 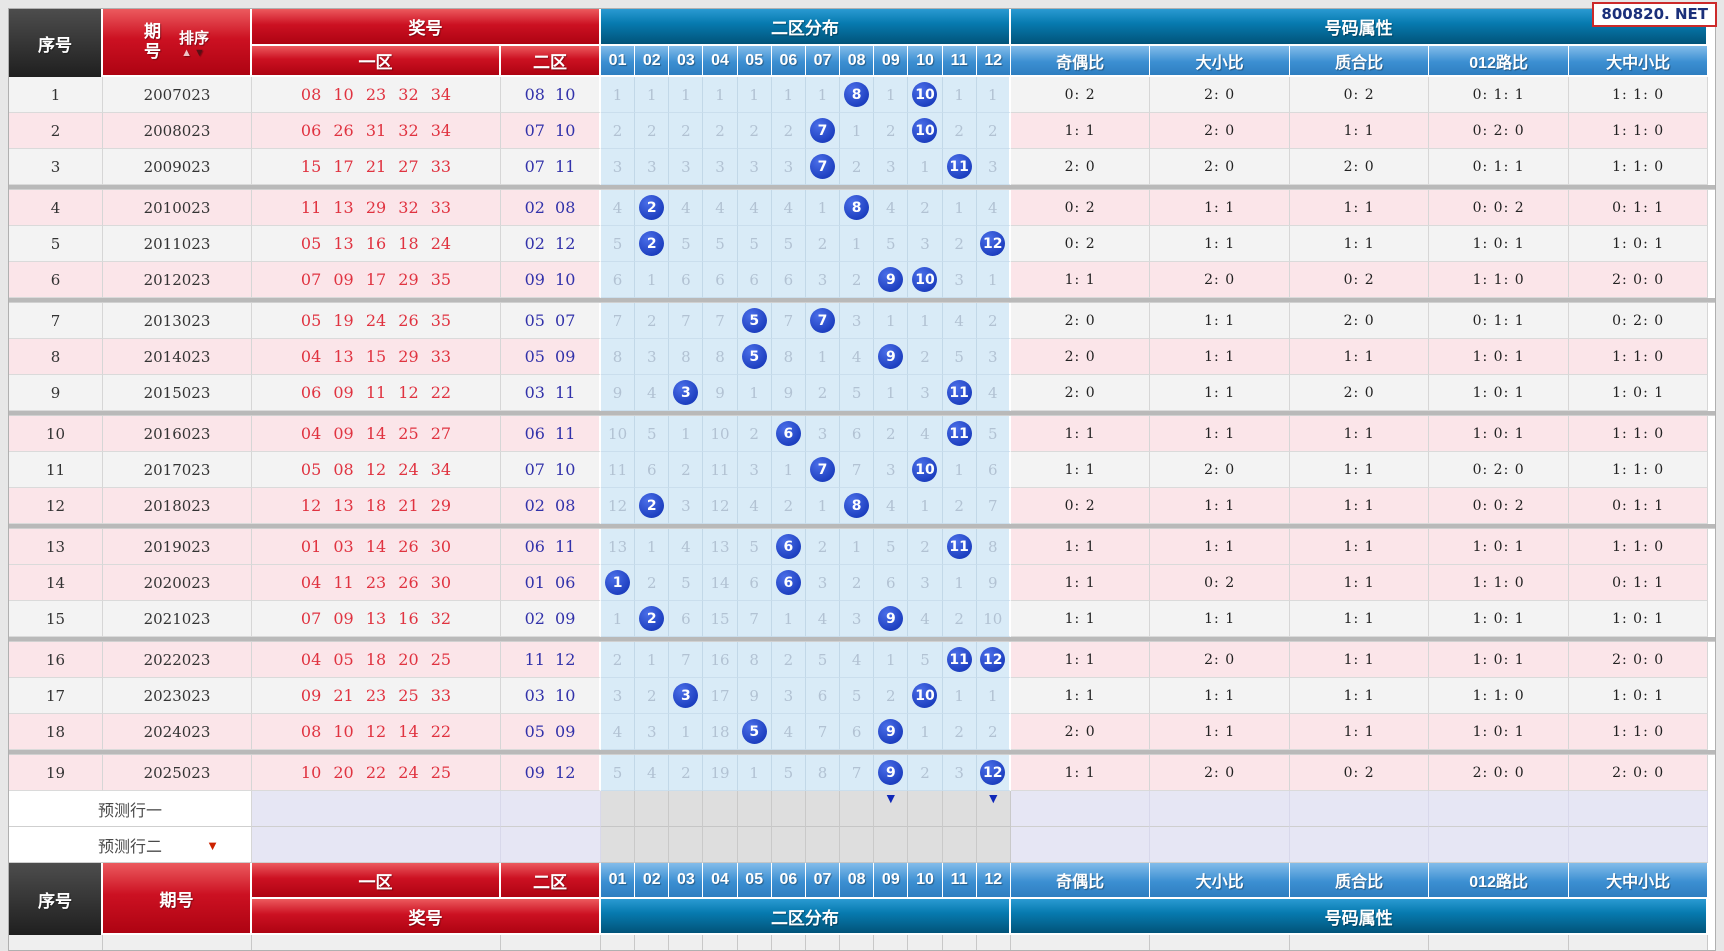 What do you see at coordinates (425, 918) in the screenshot?
I see `footer-prize-label: 奖号` at bounding box center [425, 918].